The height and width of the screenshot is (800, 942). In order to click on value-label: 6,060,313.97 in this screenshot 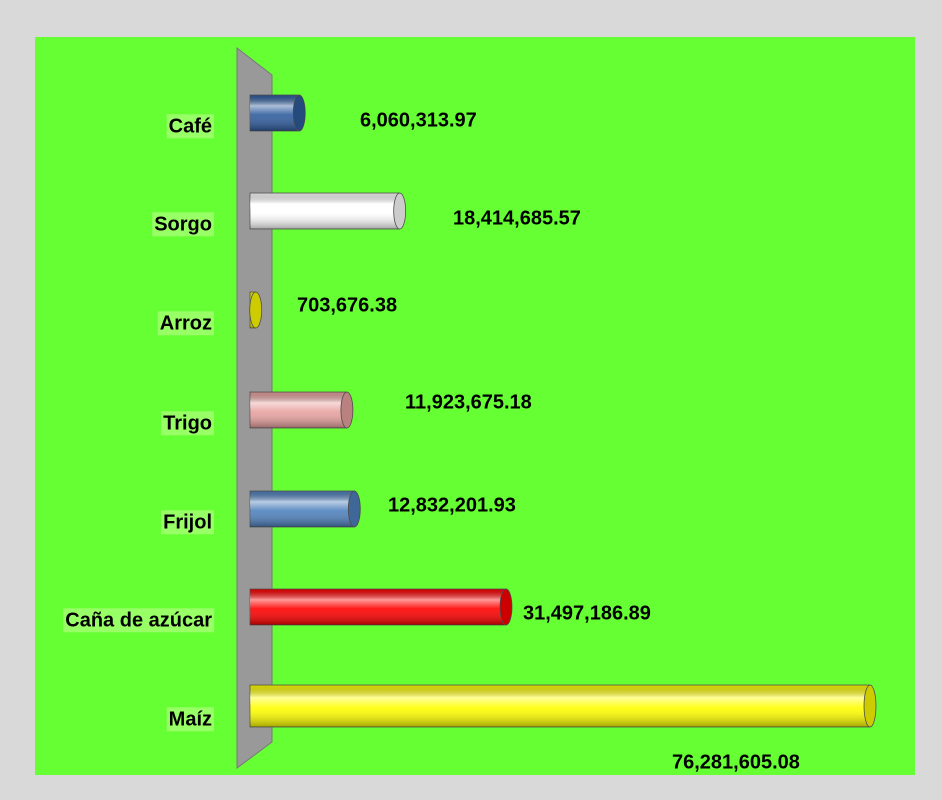, I will do `click(418, 120)`.